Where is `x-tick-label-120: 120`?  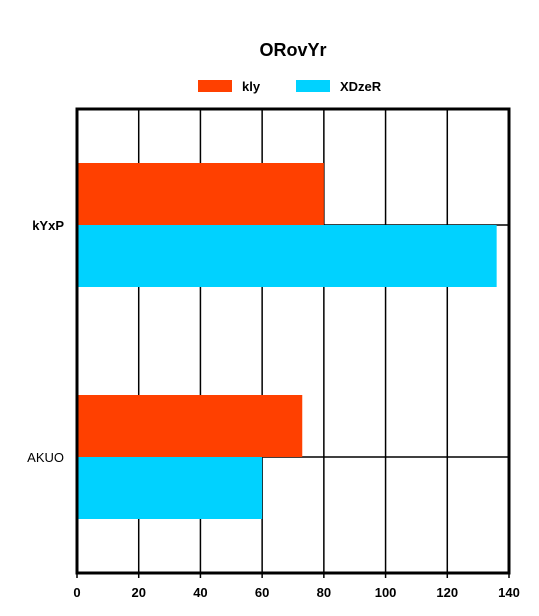 x-tick-label-120: 120 is located at coordinates (447, 592).